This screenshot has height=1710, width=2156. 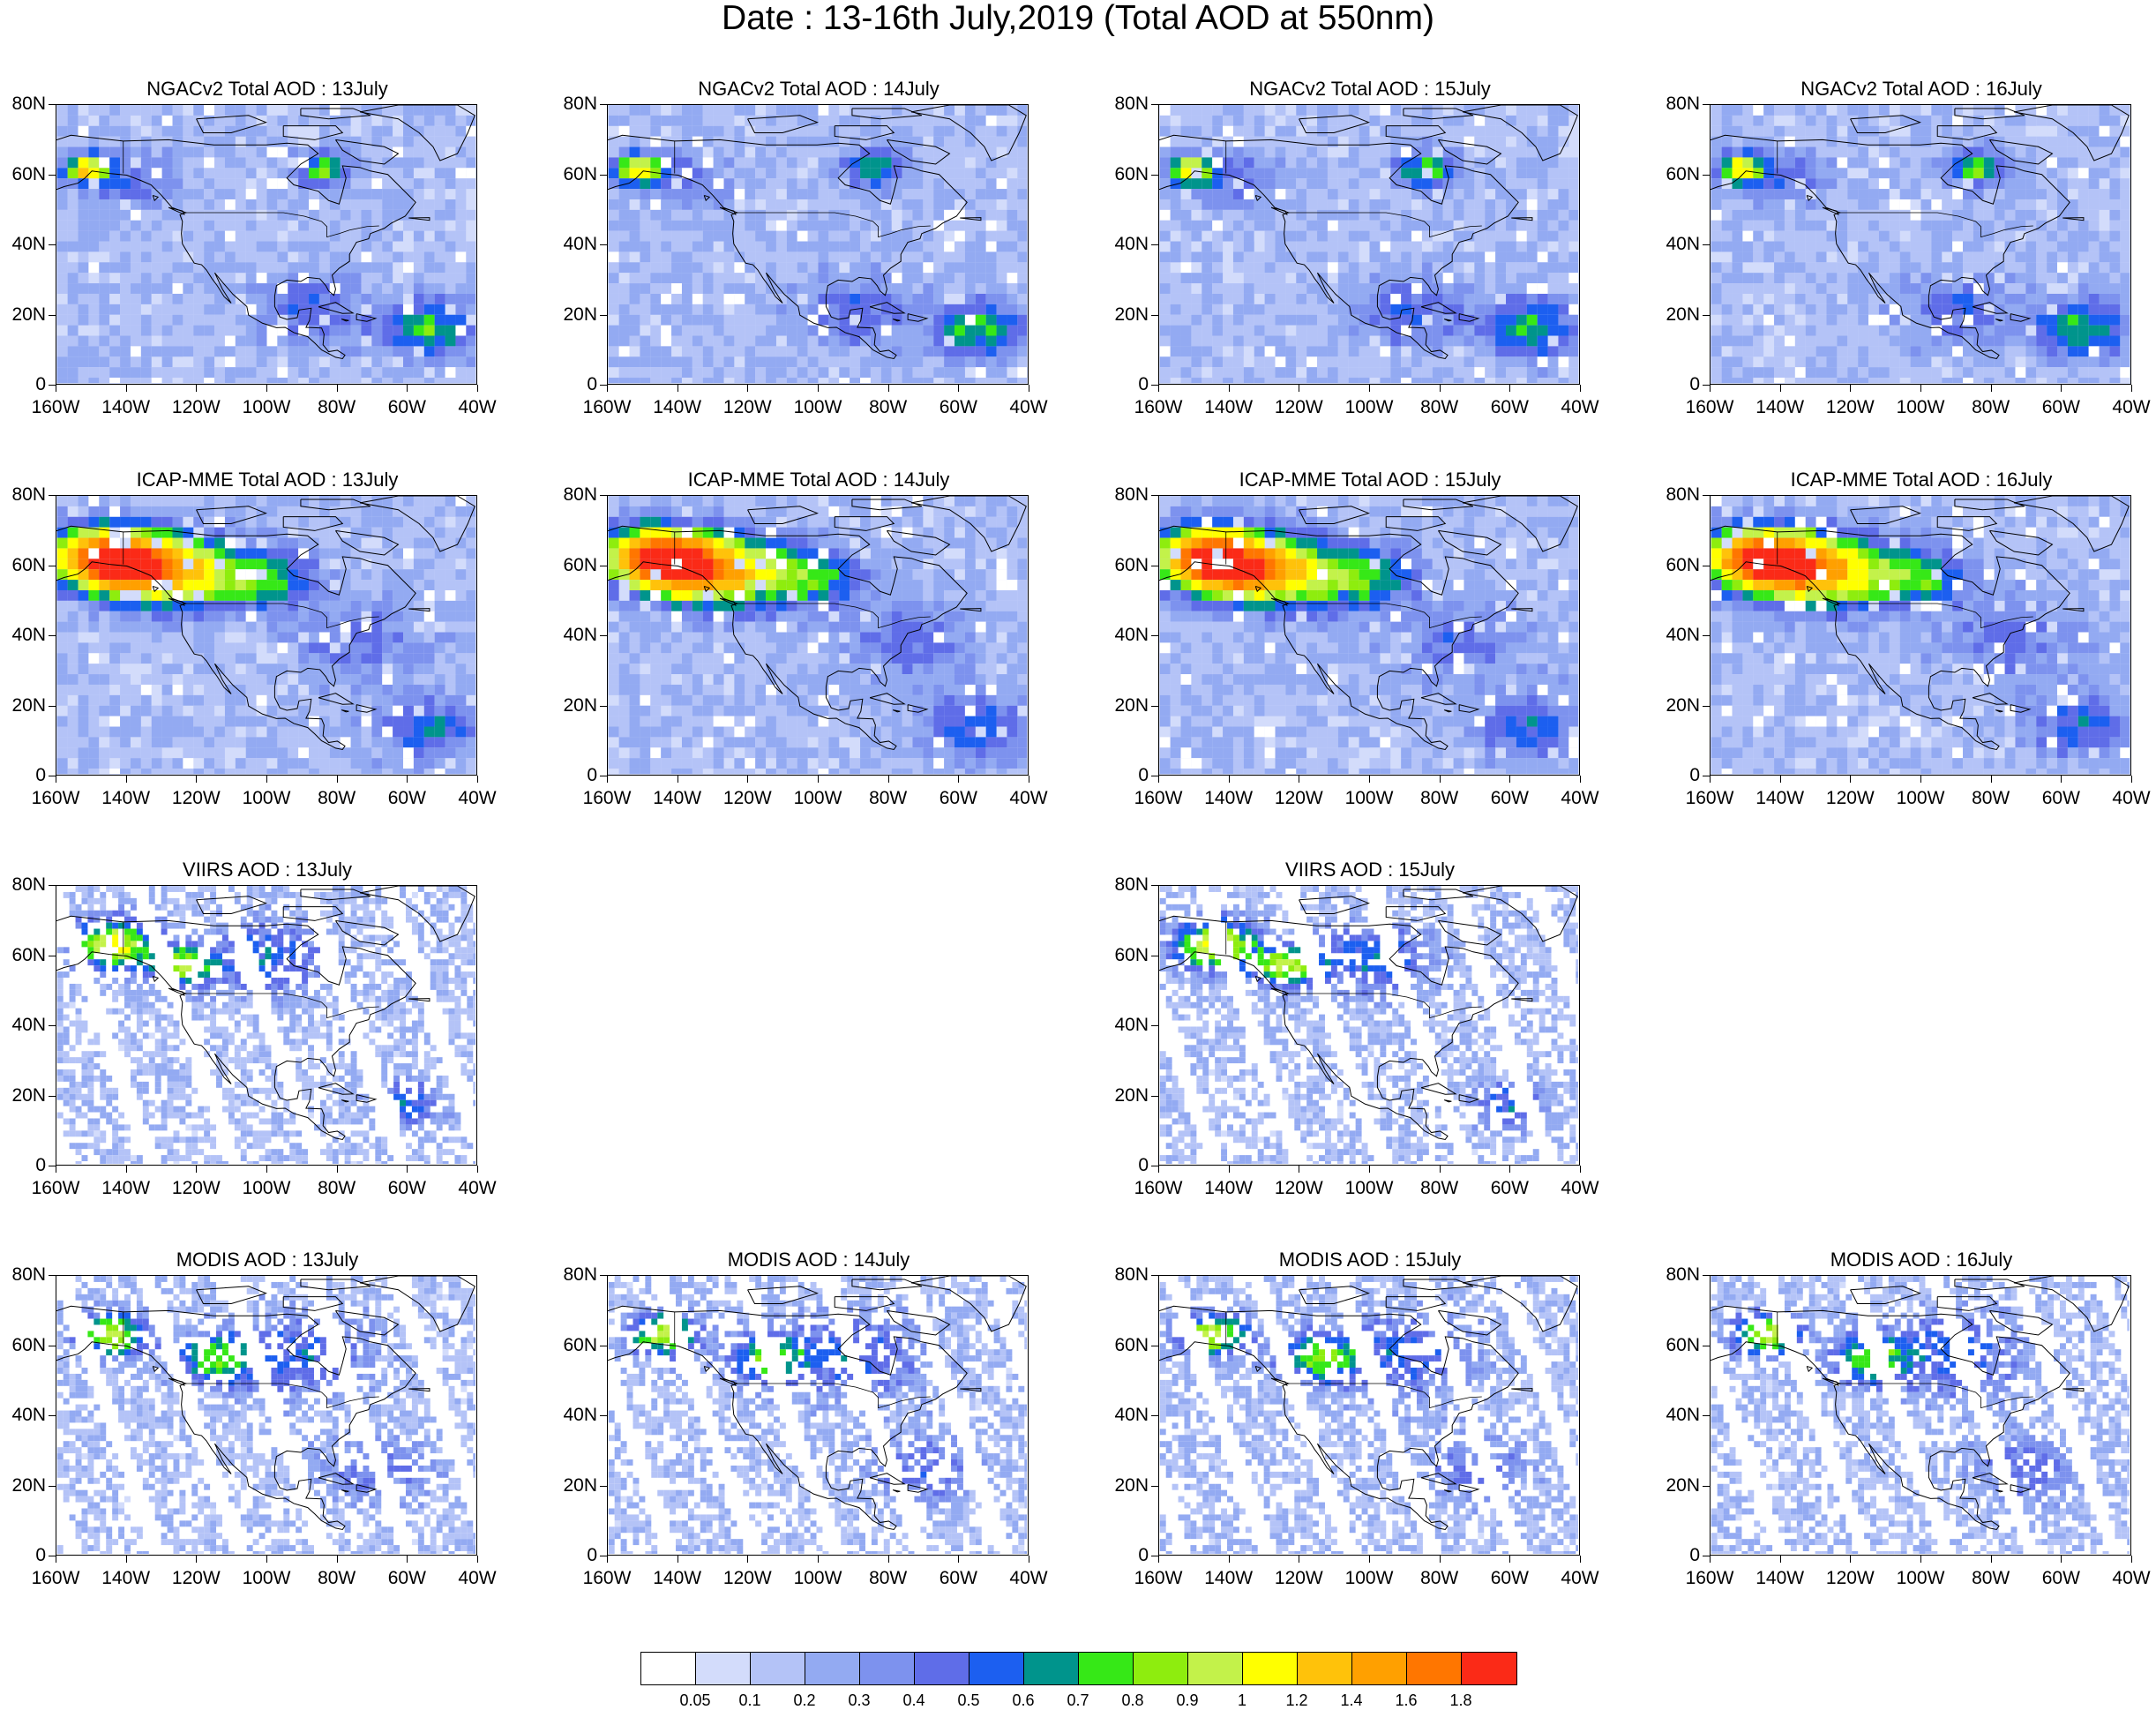 I want to click on colorbar-label: 0.9, so click(x=1187, y=1700).